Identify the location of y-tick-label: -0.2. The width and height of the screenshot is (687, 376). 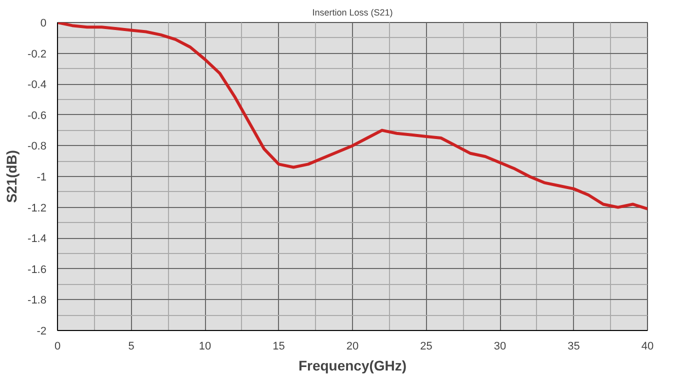
(37, 54).